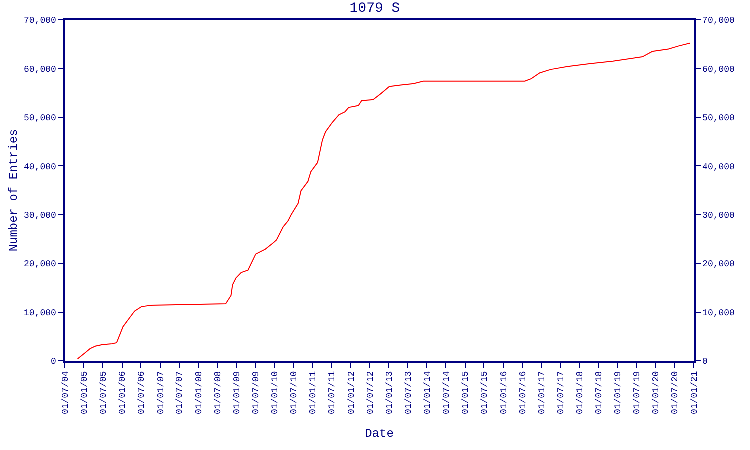 Image resolution: width=750 pixels, height=450 pixels. What do you see at coordinates (142, 393) in the screenshot?
I see `x-tick-label: 01/07/06` at bounding box center [142, 393].